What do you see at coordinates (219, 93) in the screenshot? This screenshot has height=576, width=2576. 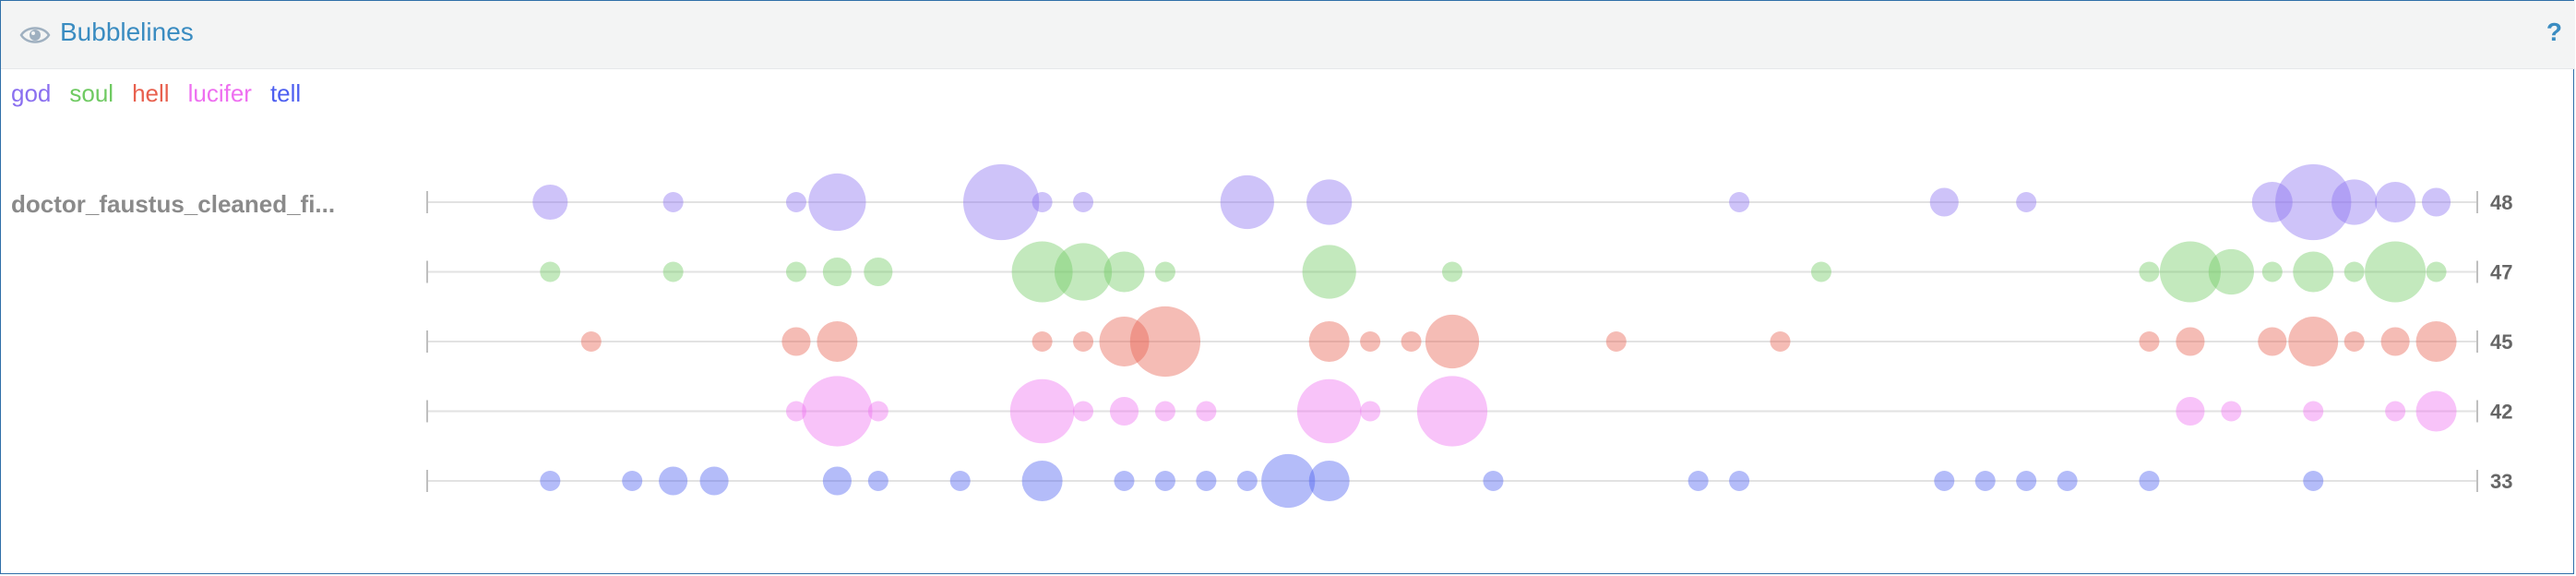 I see `legend-item-lucifer: lucifer` at bounding box center [219, 93].